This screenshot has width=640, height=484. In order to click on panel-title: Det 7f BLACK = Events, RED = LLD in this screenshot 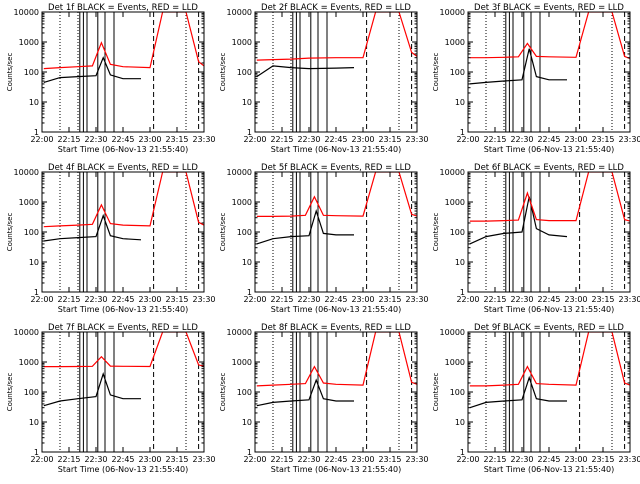, I will do `click(123, 328)`.